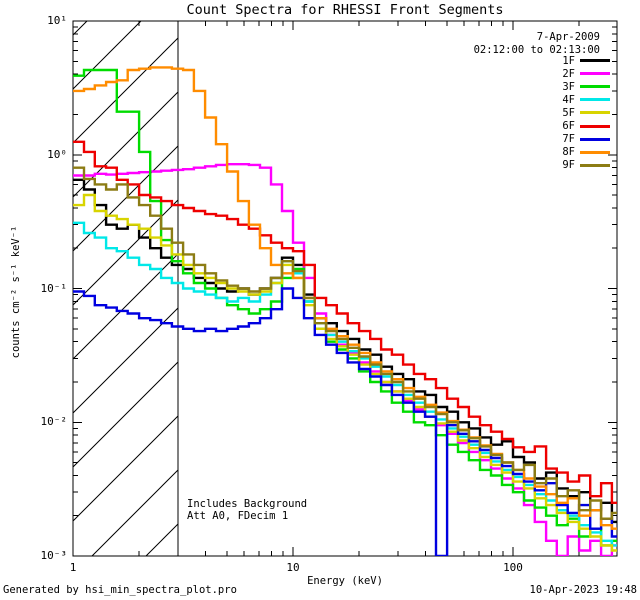 The image size is (640, 600). I want to click on legend-entry-5F: 5F, so click(574, 112).